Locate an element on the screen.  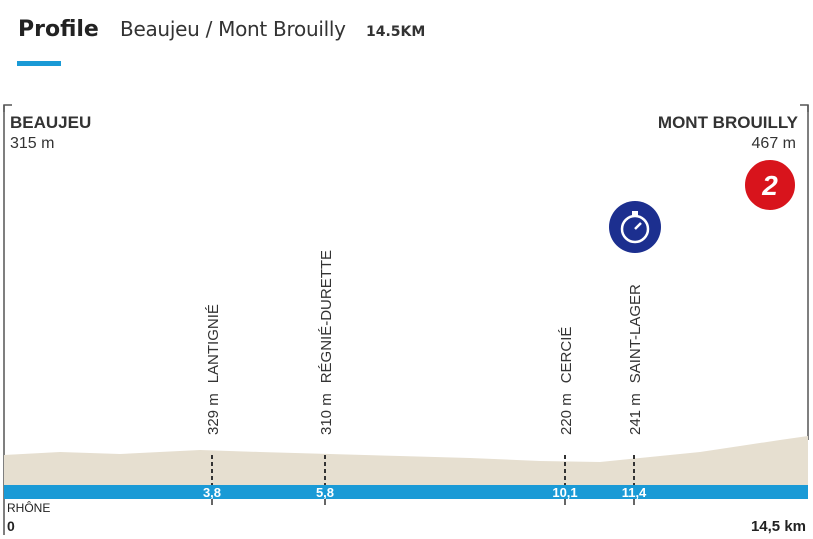
title: Profile is located at coordinates (58, 29).